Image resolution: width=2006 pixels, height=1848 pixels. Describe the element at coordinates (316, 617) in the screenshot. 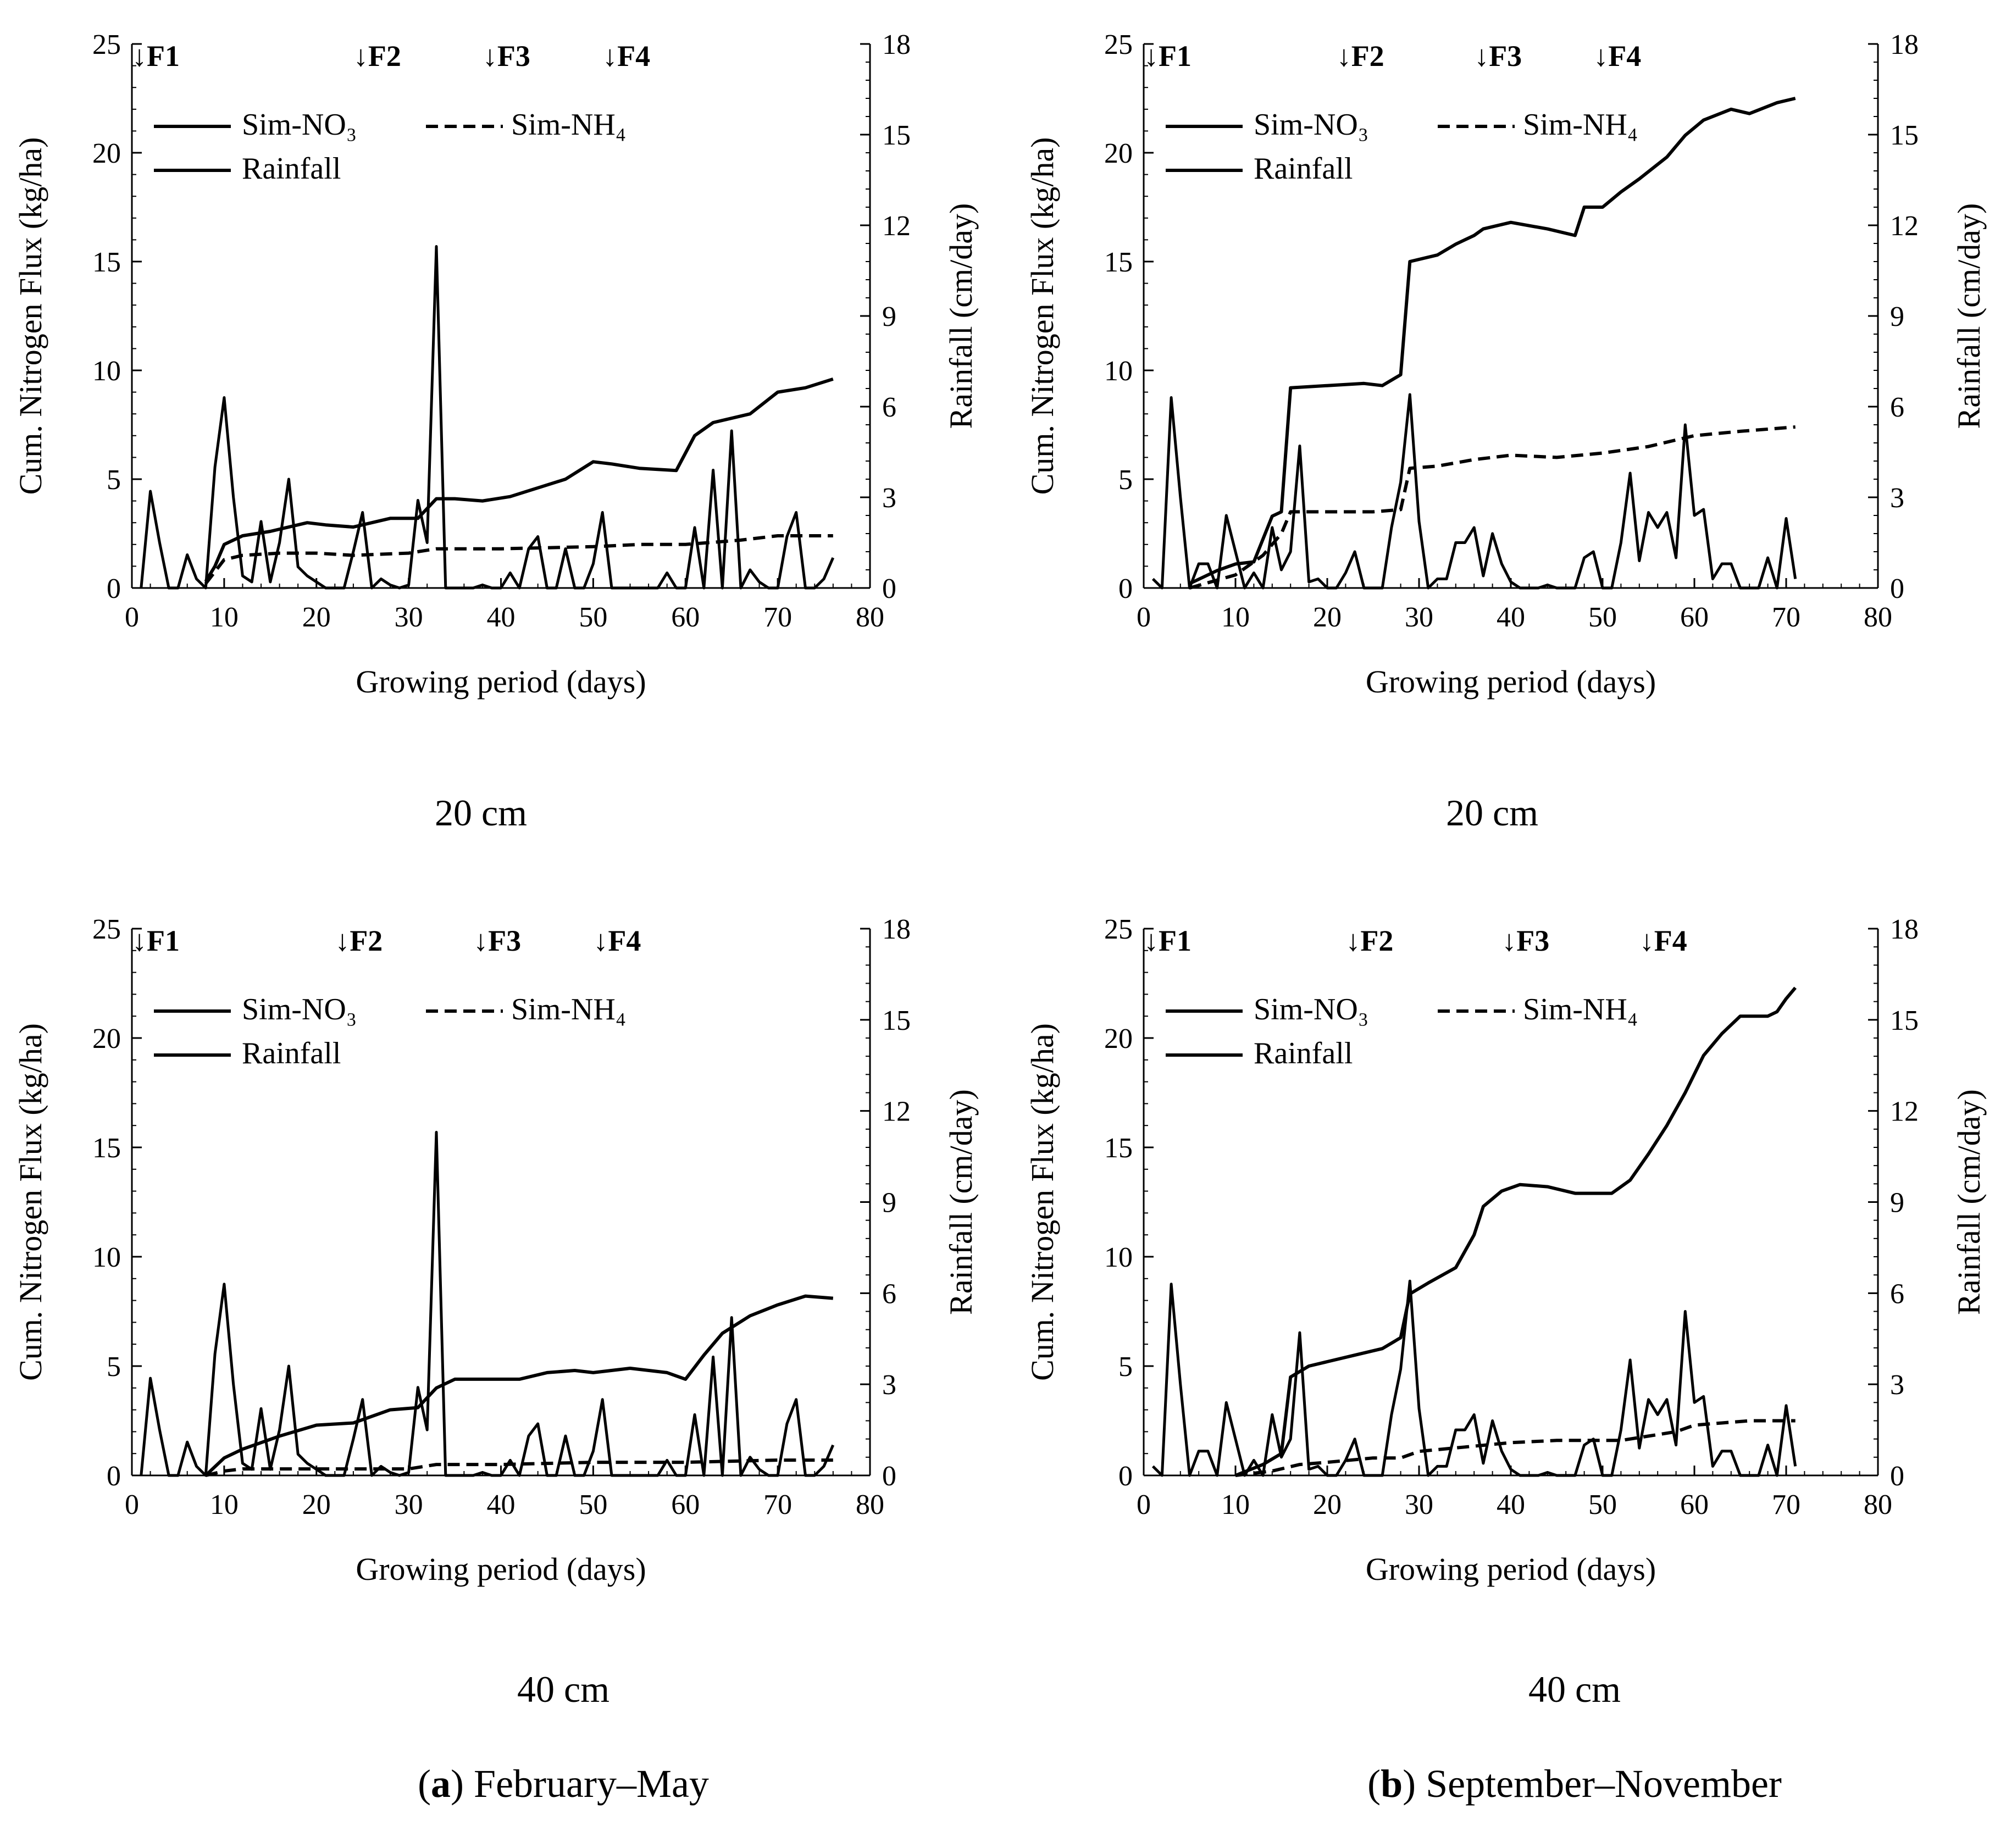

I see `x-tick-label: 20` at that location.